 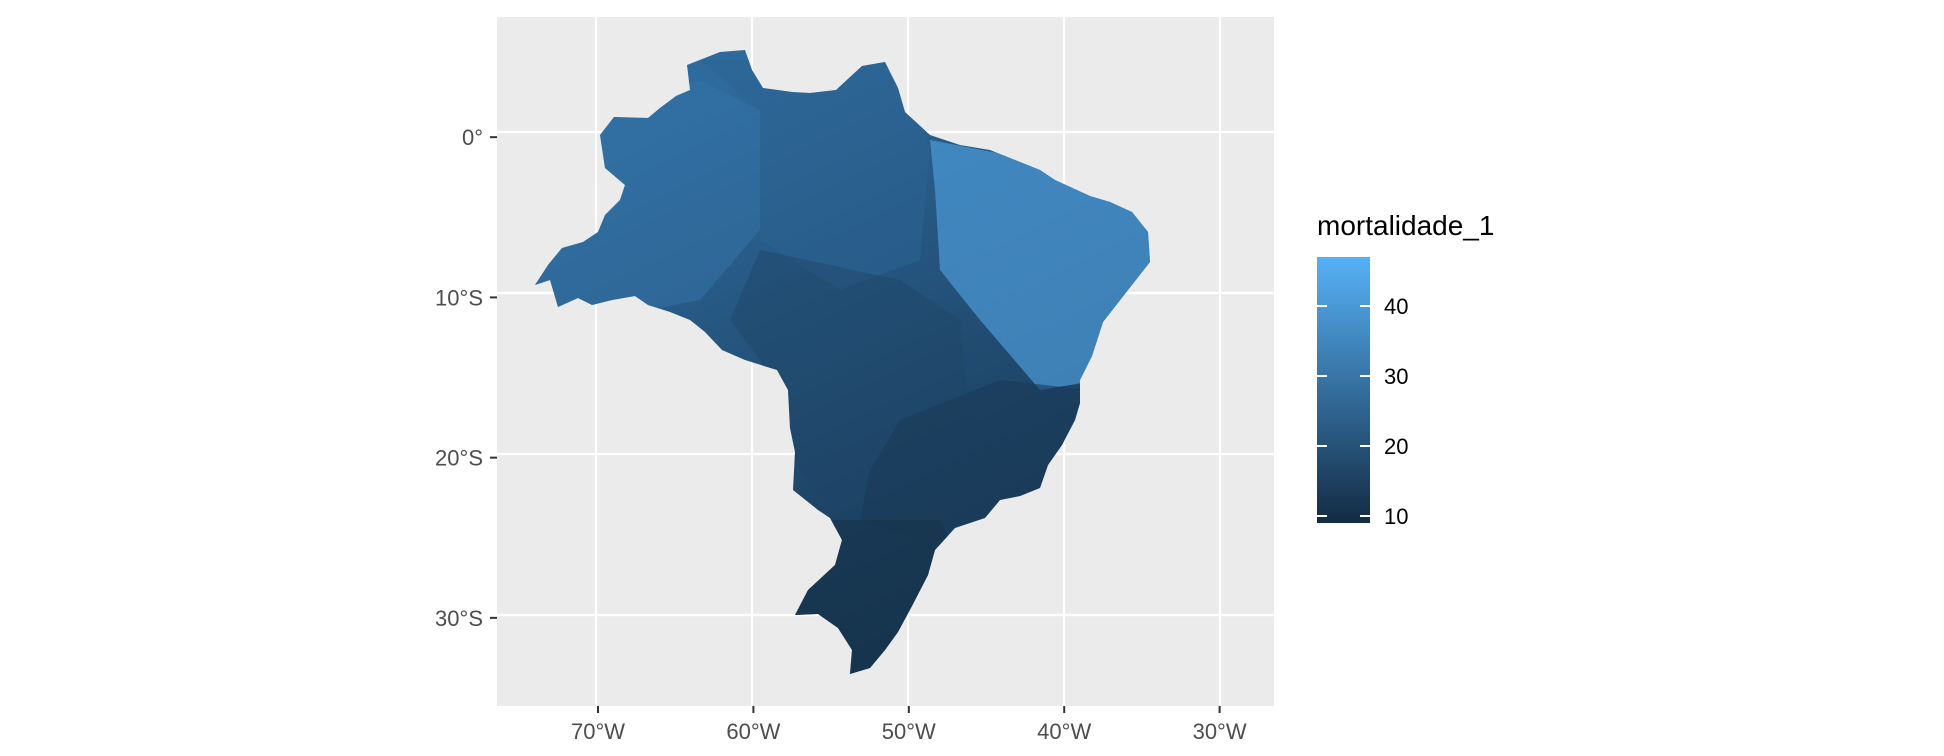 What do you see at coordinates (1396, 376) in the screenshot?
I see `legend-break-label: 30` at bounding box center [1396, 376].